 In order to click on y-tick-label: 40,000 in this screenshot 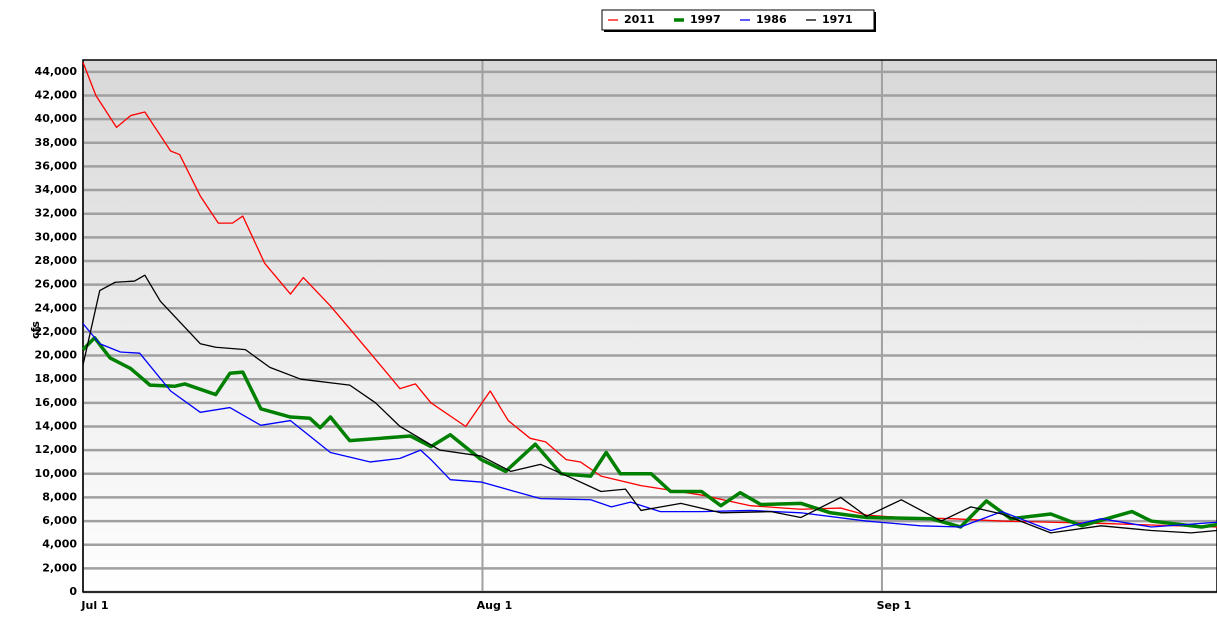, I will do `click(56, 118)`.